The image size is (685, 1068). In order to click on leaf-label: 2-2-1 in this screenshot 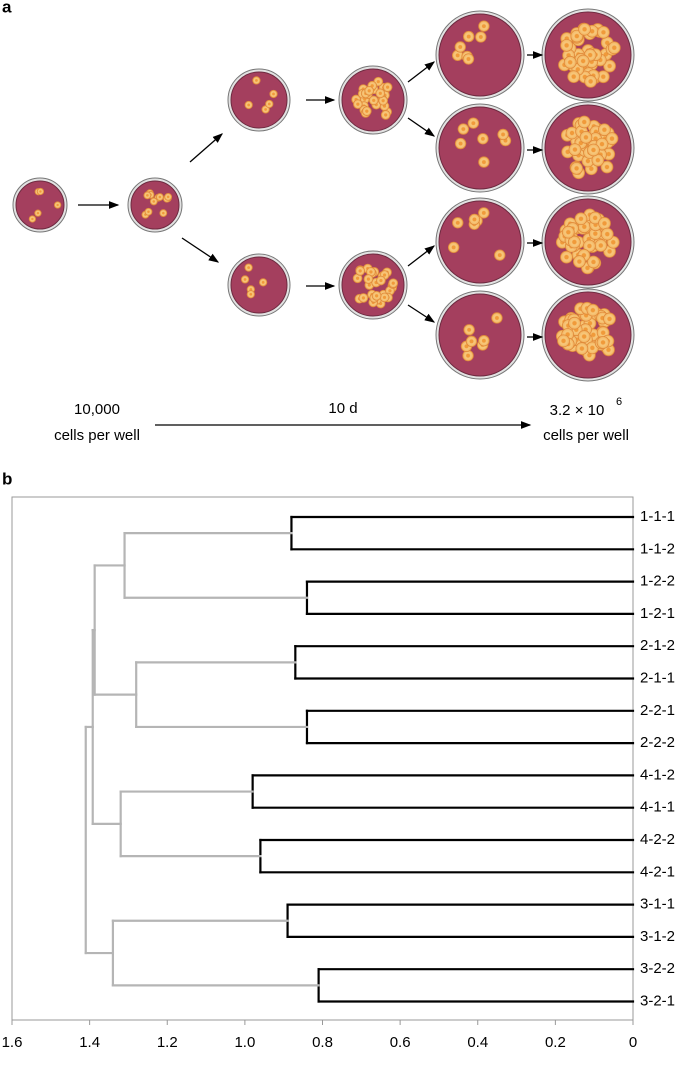, I will do `click(657, 710)`.